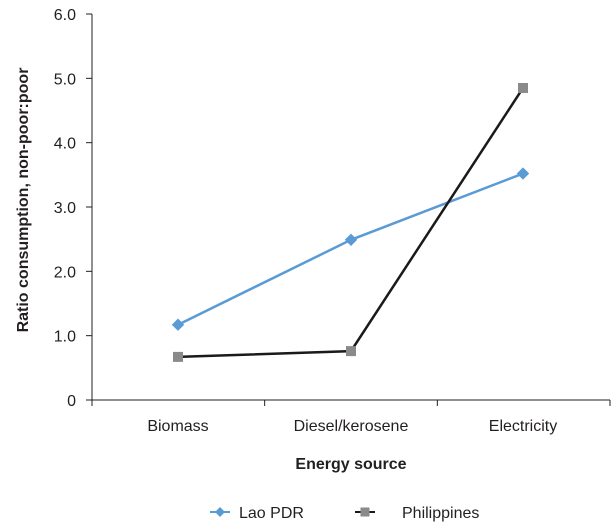 The height and width of the screenshot is (527, 616). I want to click on y-tick-label: 6.0, so click(65, 15).